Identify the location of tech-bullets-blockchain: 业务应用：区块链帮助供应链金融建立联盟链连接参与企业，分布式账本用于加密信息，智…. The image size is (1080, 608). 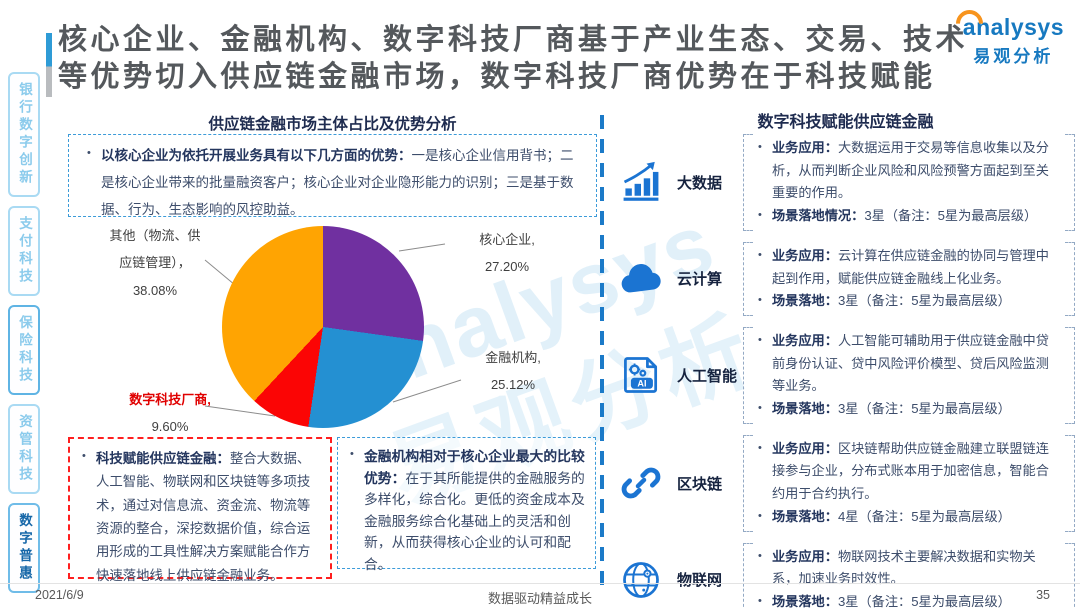
(909, 483).